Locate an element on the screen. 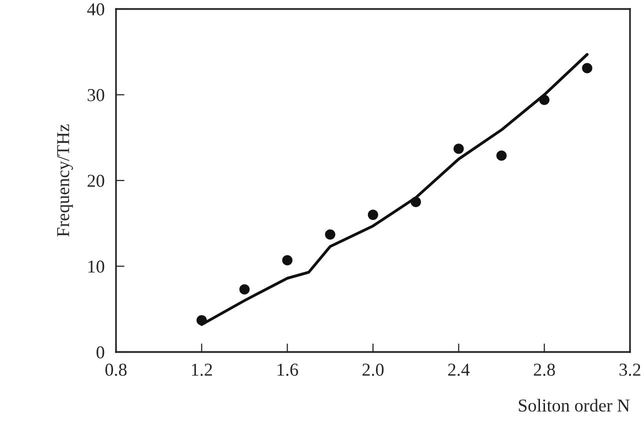 This screenshot has width=643, height=429. x-tick-label: 2.4 is located at coordinates (459, 370).